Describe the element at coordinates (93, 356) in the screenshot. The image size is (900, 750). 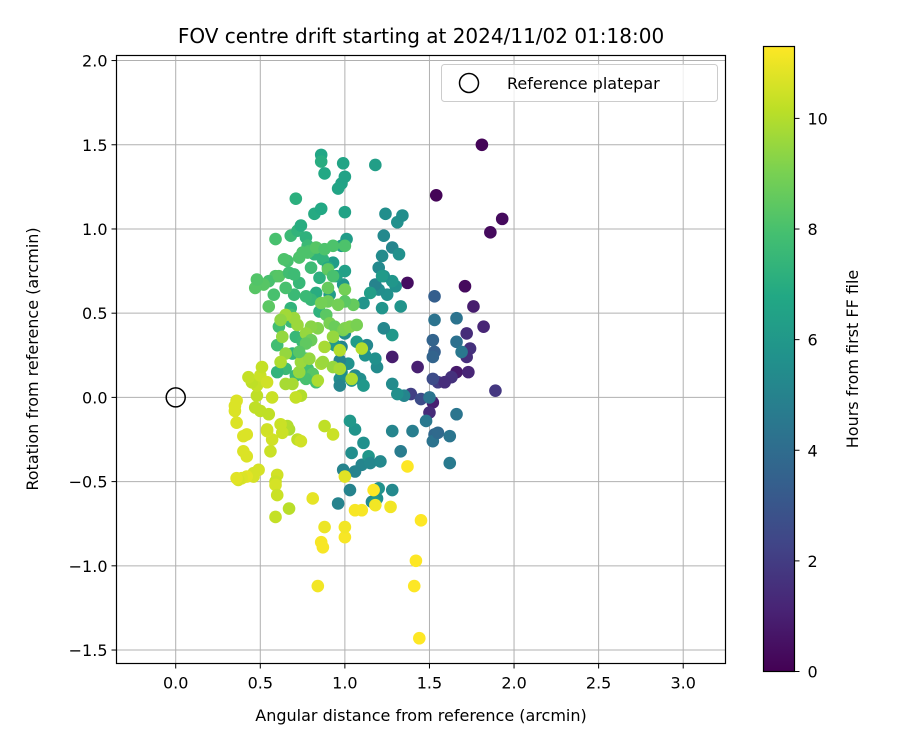
I see `y-axis-ticks: −1.5 −1.0 −0.5 0.0 0.5 1.0 1.5 2.0` at that location.